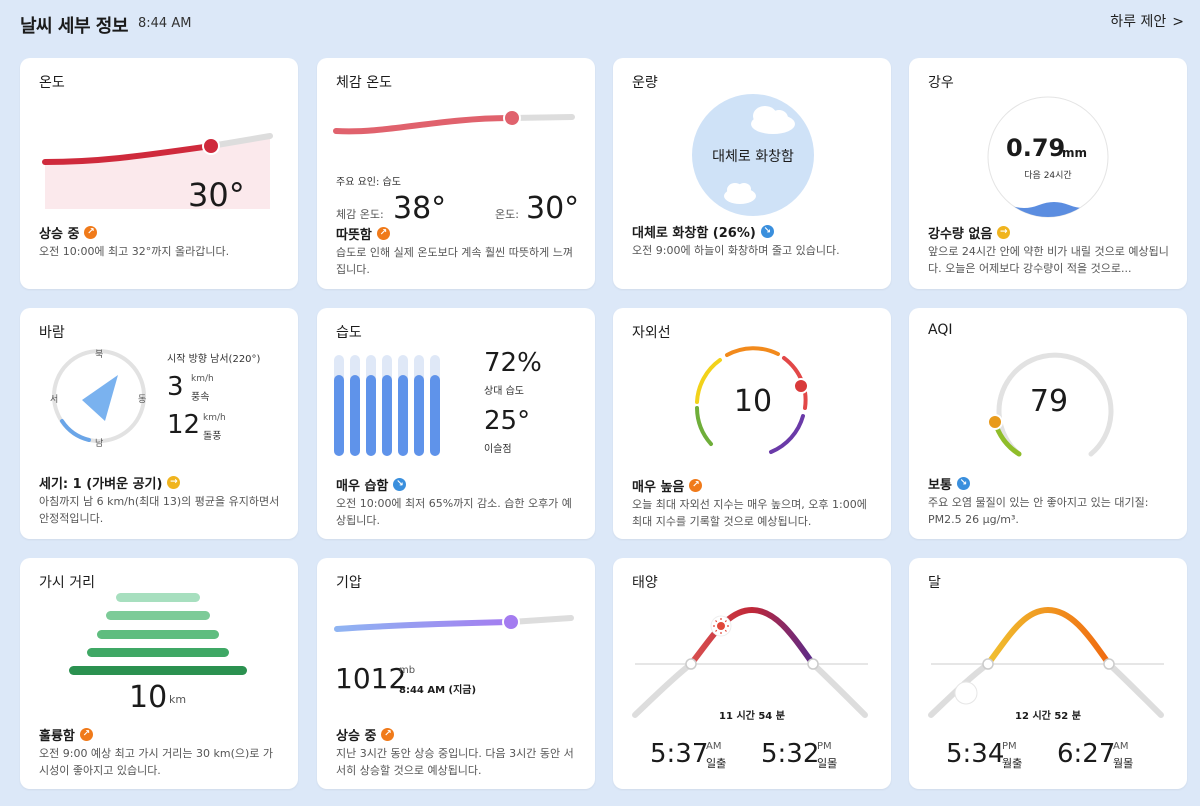 Image resolution: width=1200 pixels, height=806 pixels. I want to click on moon-card: 달 12 시간 52 분 5:34 PM 월출 6:27 AM 월몰, so click(1048, 673).